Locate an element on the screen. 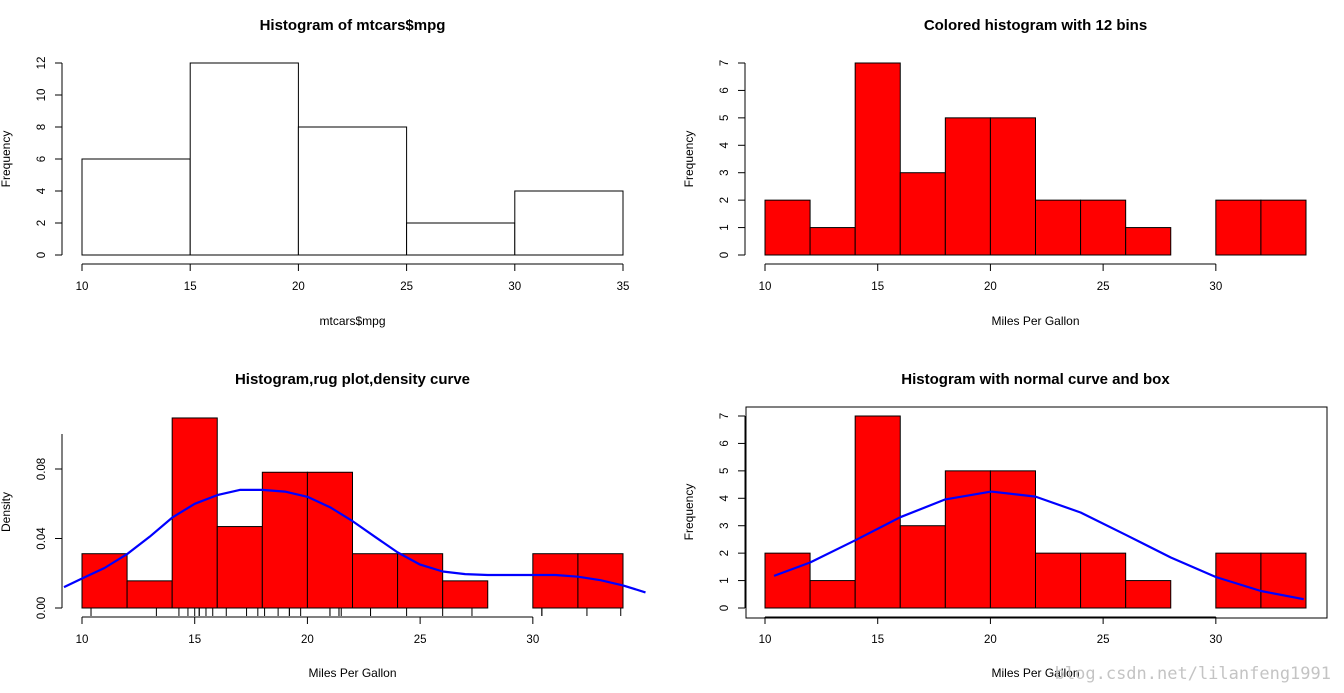  normal-curve is located at coordinates (1038, 545).